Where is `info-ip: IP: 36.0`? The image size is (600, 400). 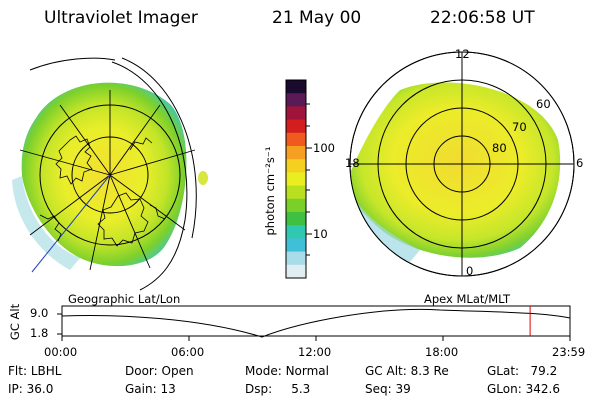
info-ip: IP: 36.0 is located at coordinates (31, 389).